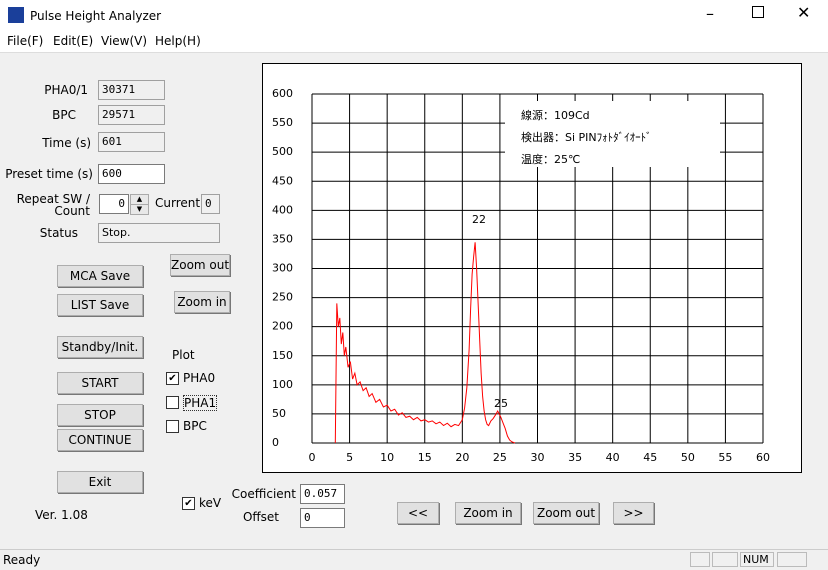 The width and height of the screenshot is (828, 570). I want to click on y-tick-label: 550, so click(282, 122).